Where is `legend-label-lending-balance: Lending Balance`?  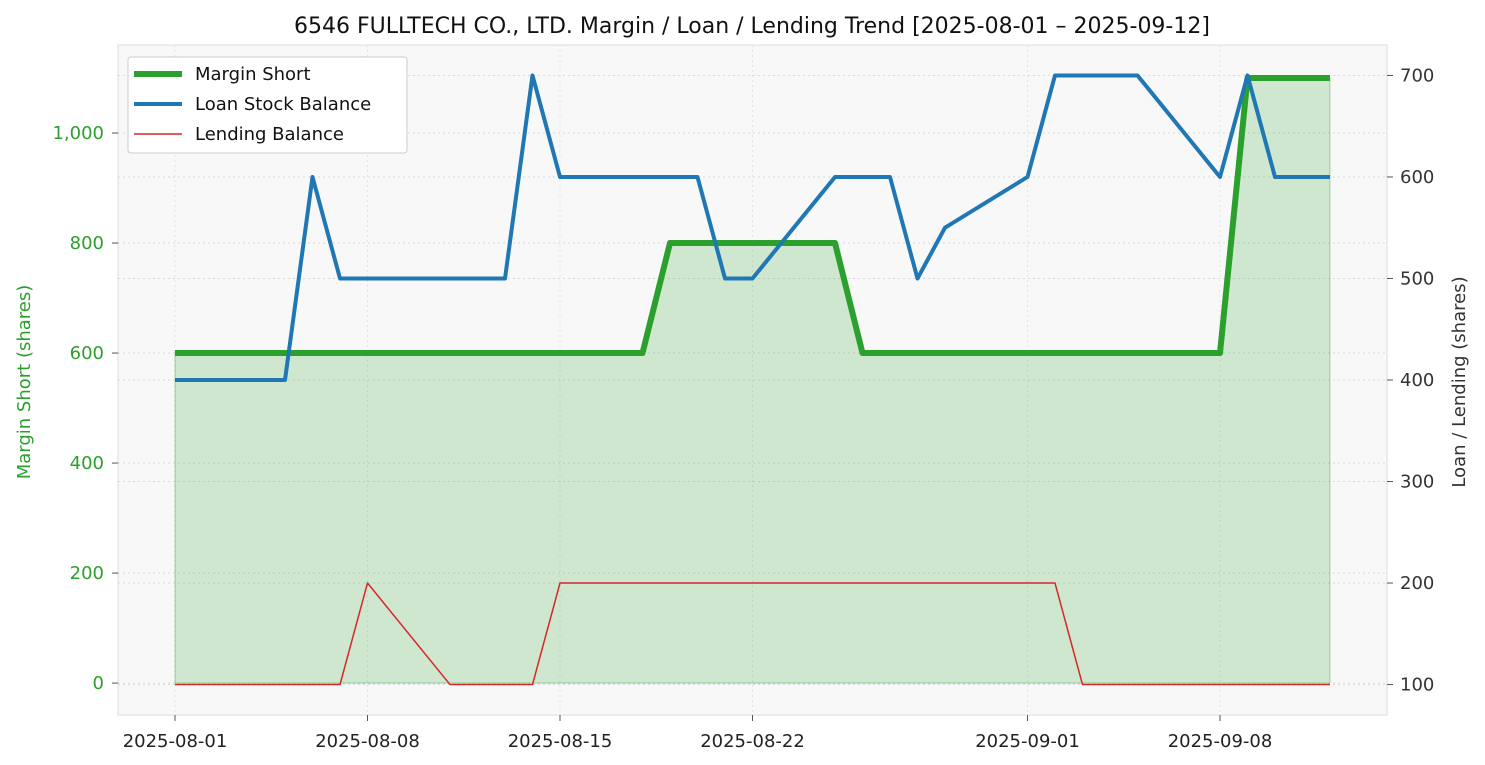 legend-label-lending-balance: Lending Balance is located at coordinates (269, 134).